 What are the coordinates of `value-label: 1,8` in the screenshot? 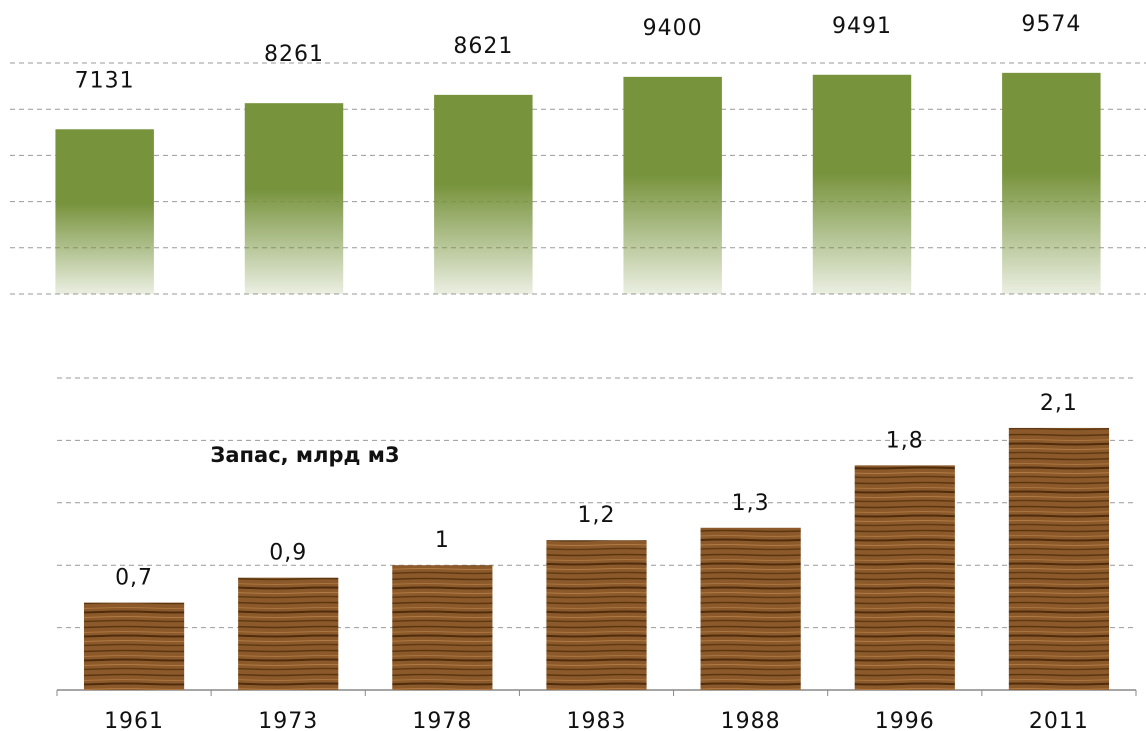 It's located at (905, 440).